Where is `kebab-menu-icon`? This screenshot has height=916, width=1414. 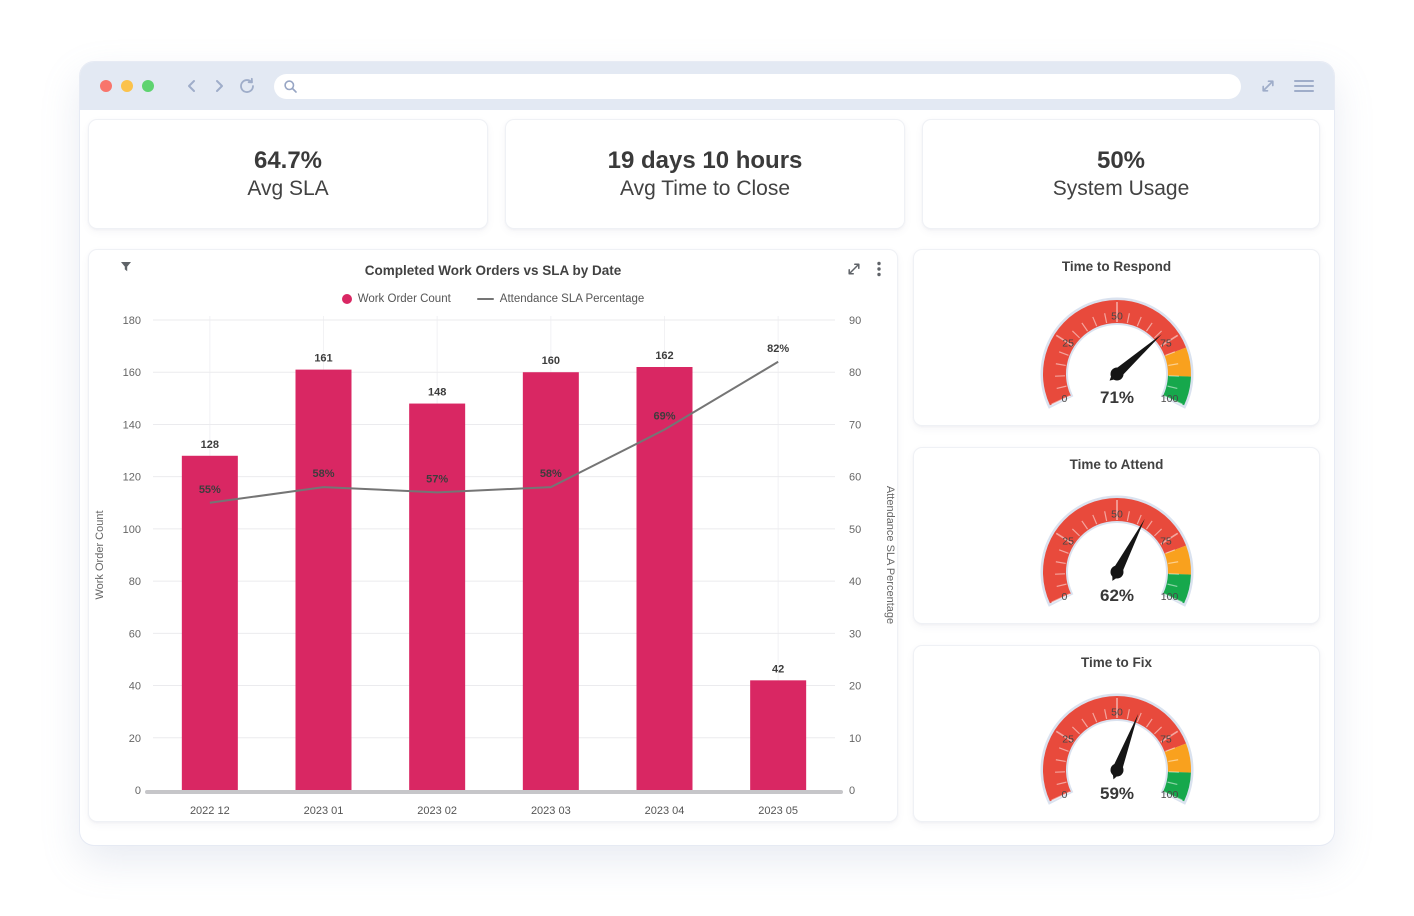
kebab-menu-icon is located at coordinates (879, 269).